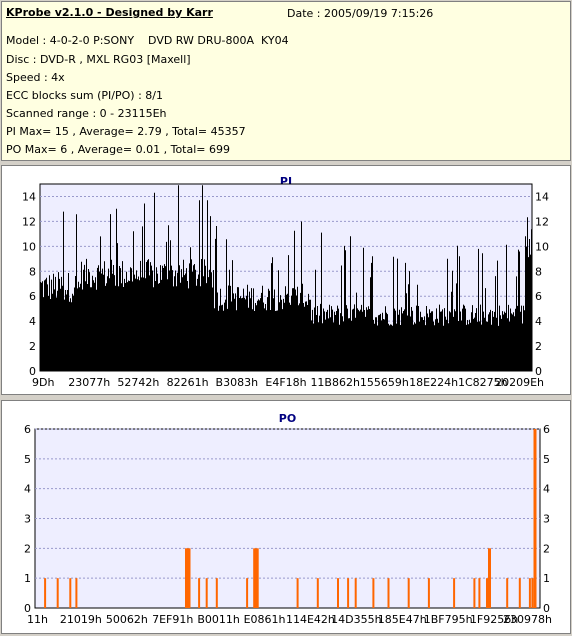 The width and height of the screenshot is (572, 636). I want to click on disc-line: Disc : DVD-R , MXL RG03 [Maxell], so click(98, 59).